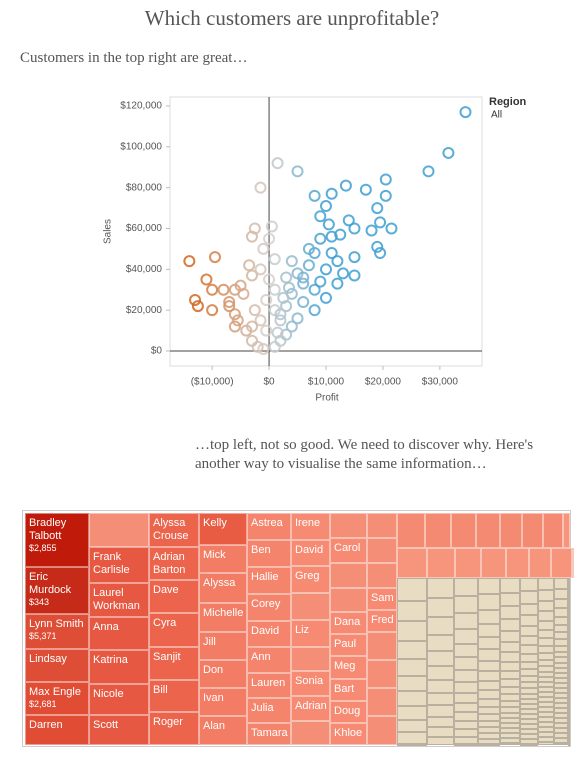  Describe the element at coordinates (166, 590) in the screenshot. I see `cell-label: Dave` at that location.